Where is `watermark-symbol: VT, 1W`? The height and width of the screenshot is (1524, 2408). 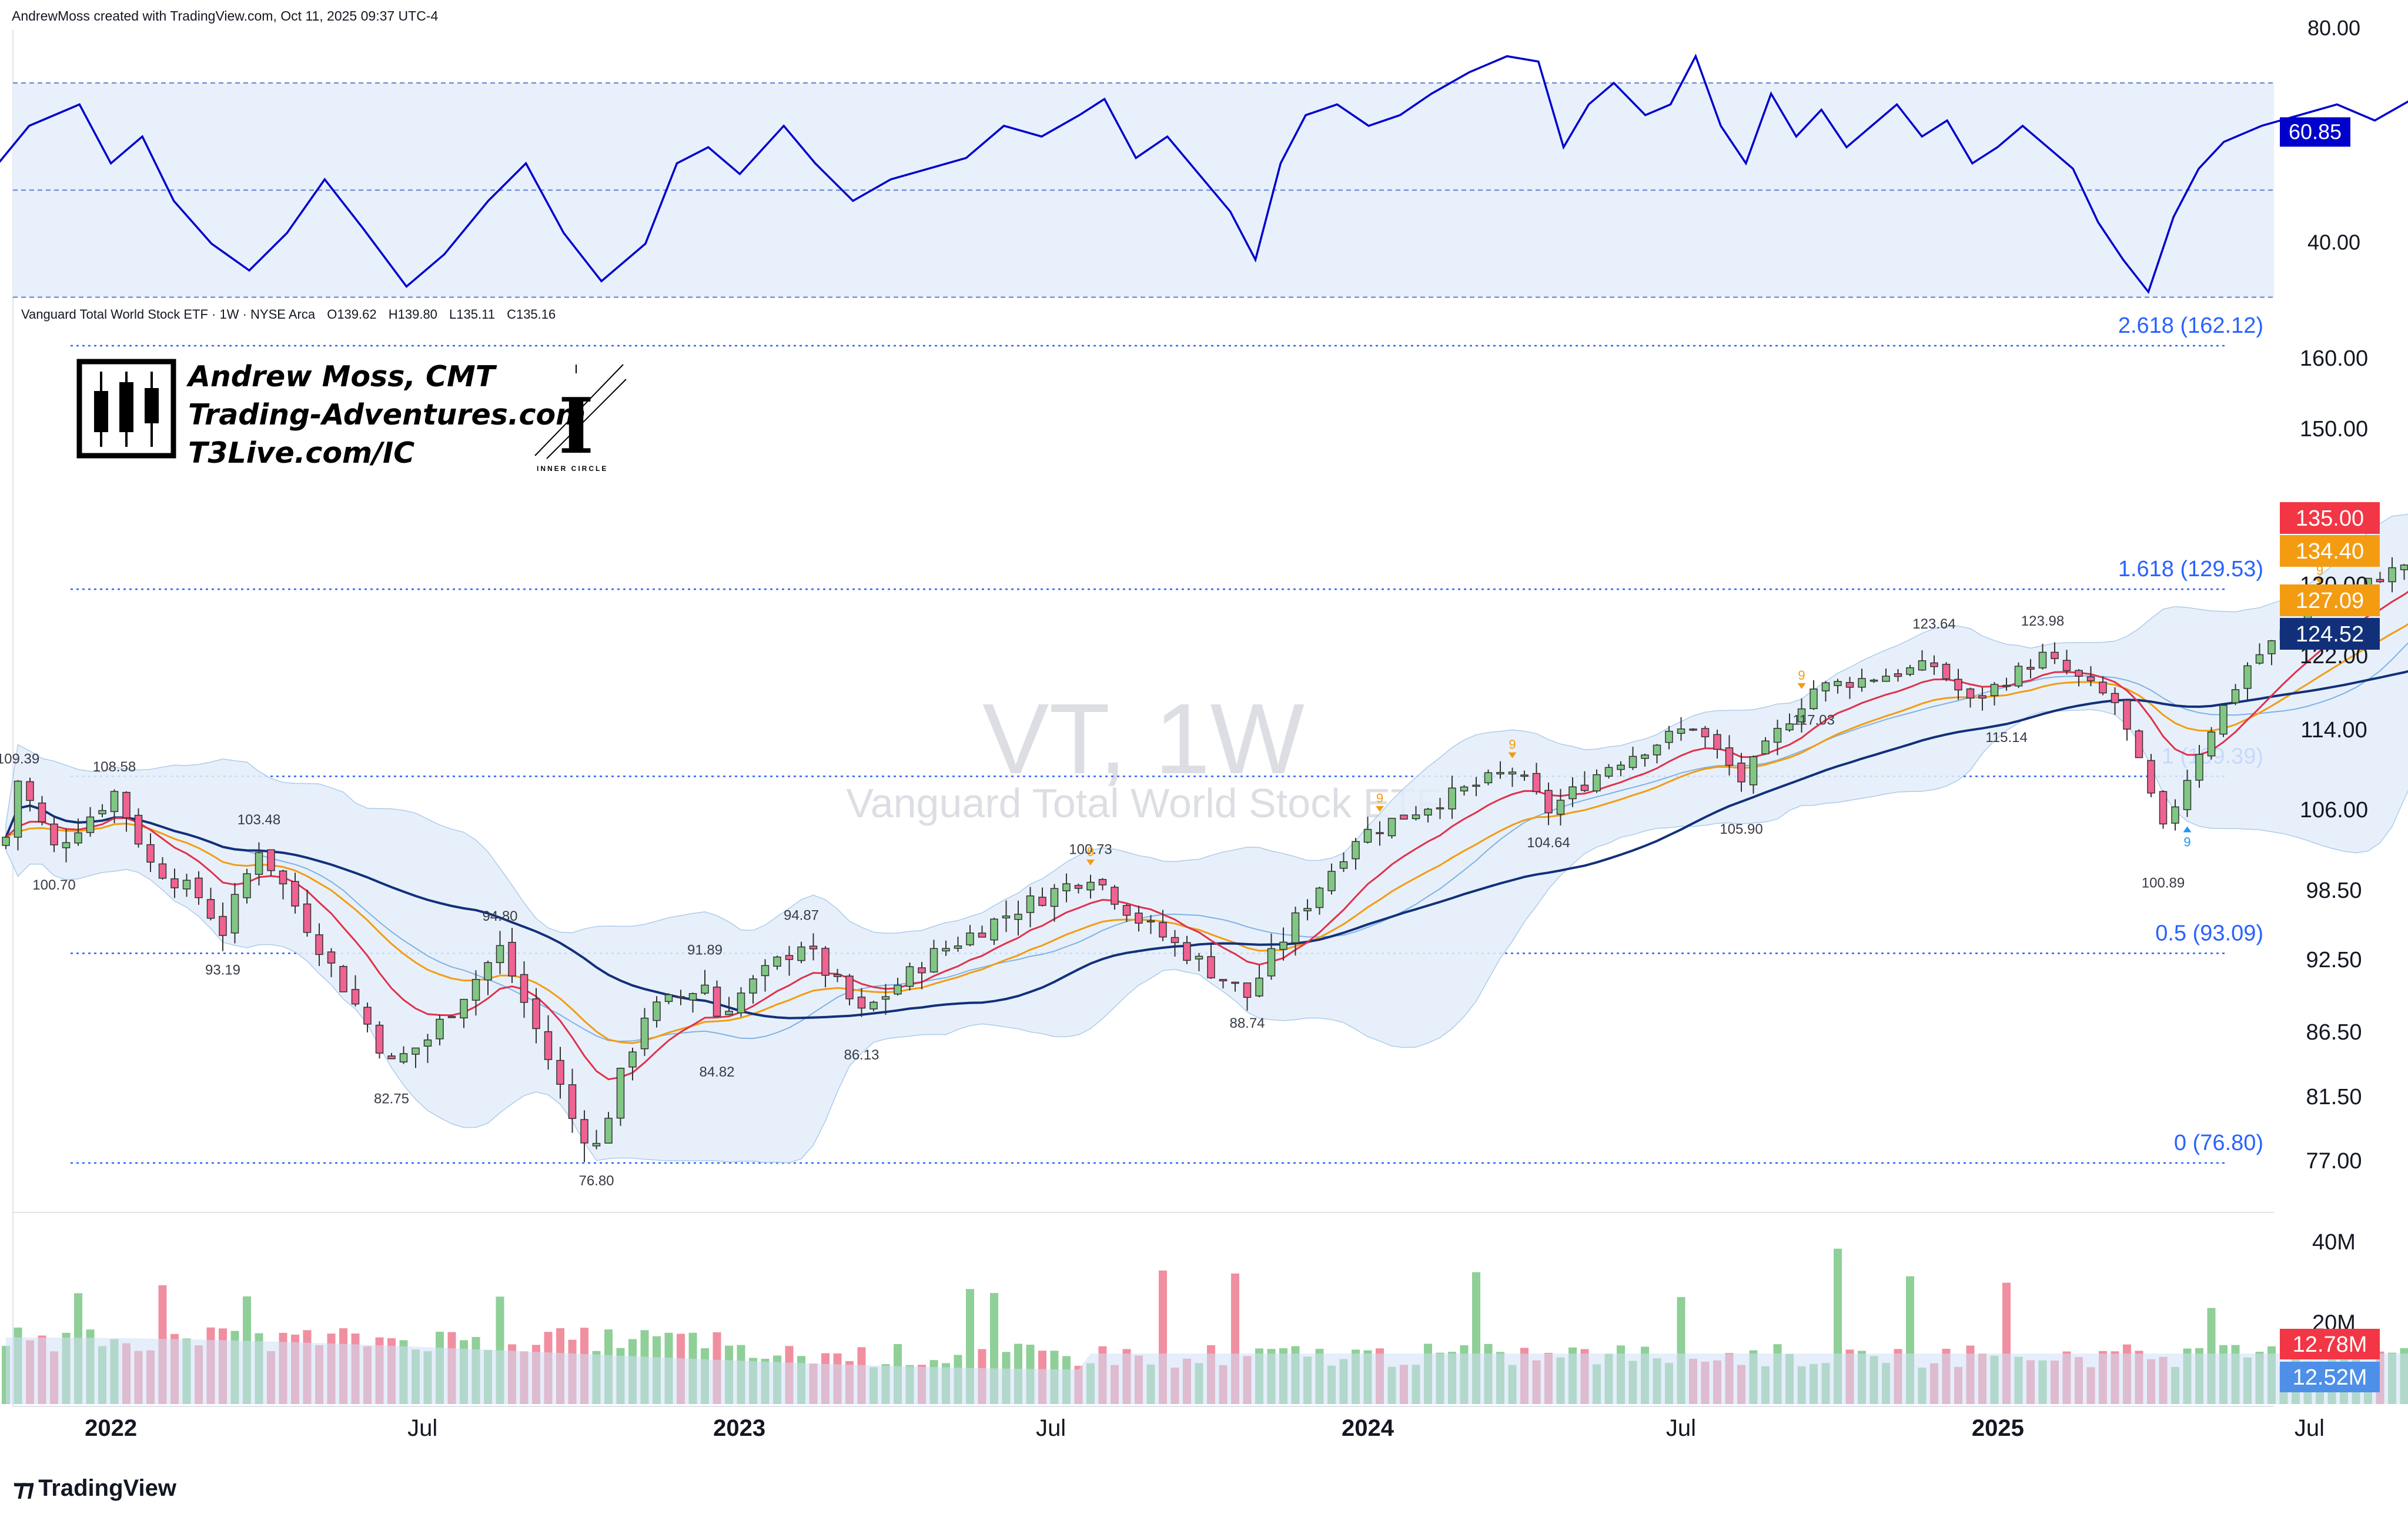
watermark-symbol: VT, 1W is located at coordinates (1143, 739).